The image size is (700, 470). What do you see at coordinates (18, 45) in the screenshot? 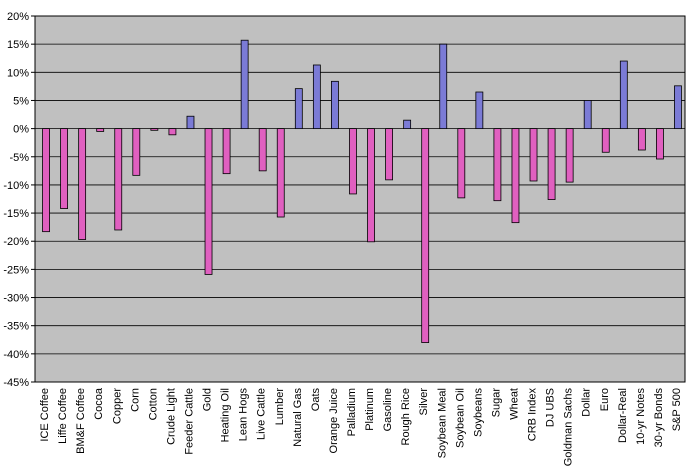
I see `y-tick-label: 15%` at bounding box center [18, 45].